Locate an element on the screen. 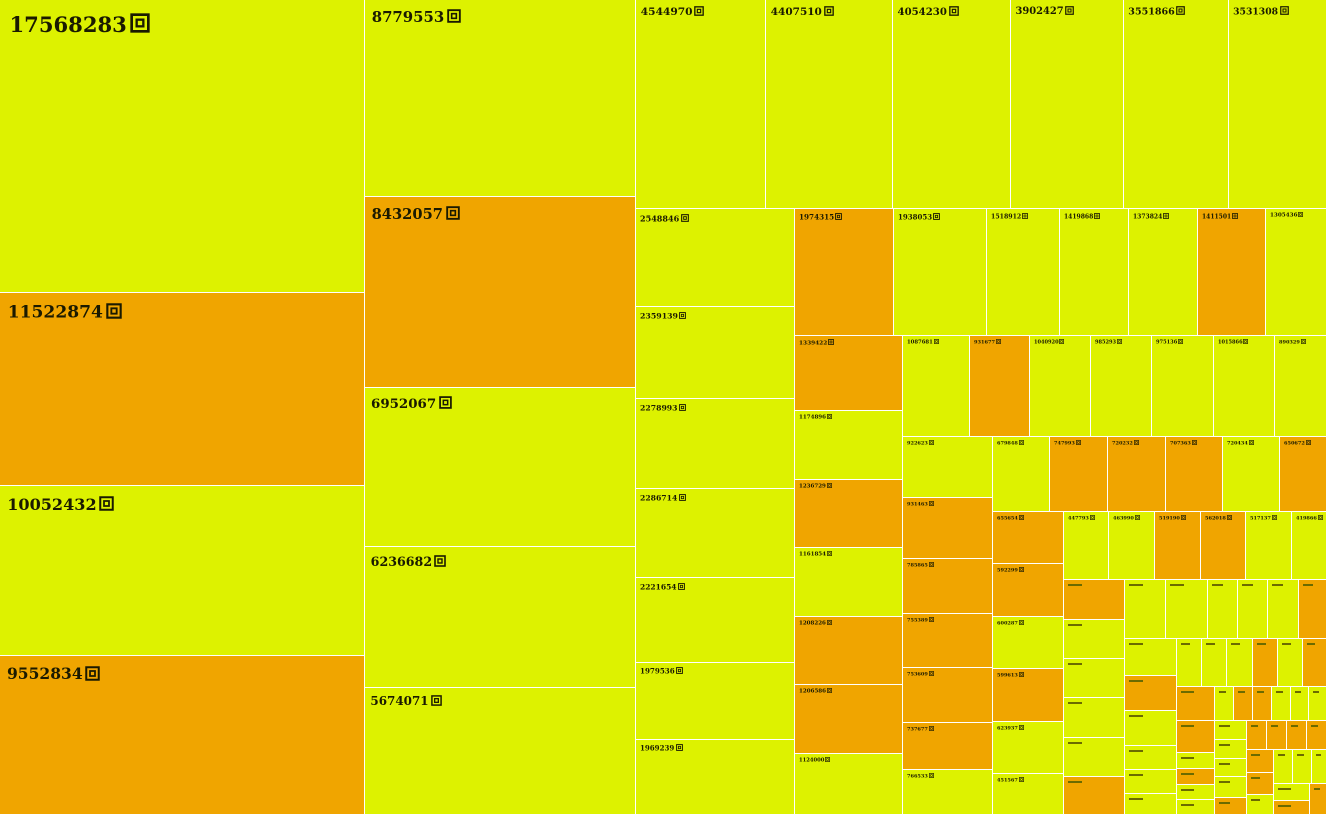  treemap-tile: 785865 is located at coordinates (948, 586).